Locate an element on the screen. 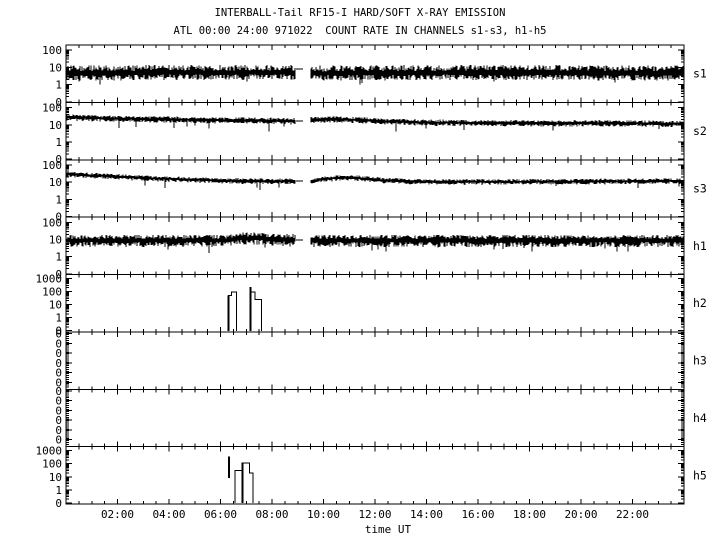  x-tick-label: 22:00 is located at coordinates (632, 514).